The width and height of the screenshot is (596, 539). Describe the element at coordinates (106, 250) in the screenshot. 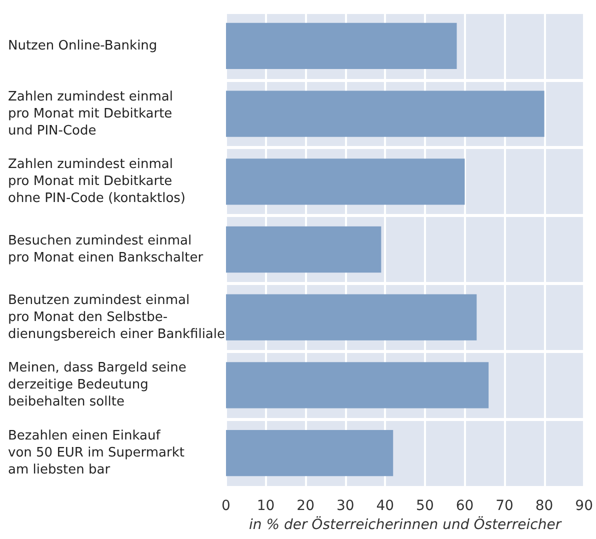

I see `y-tick-label: Besuchen zumindest einmal pro Monat einen Bankschalter` at that location.